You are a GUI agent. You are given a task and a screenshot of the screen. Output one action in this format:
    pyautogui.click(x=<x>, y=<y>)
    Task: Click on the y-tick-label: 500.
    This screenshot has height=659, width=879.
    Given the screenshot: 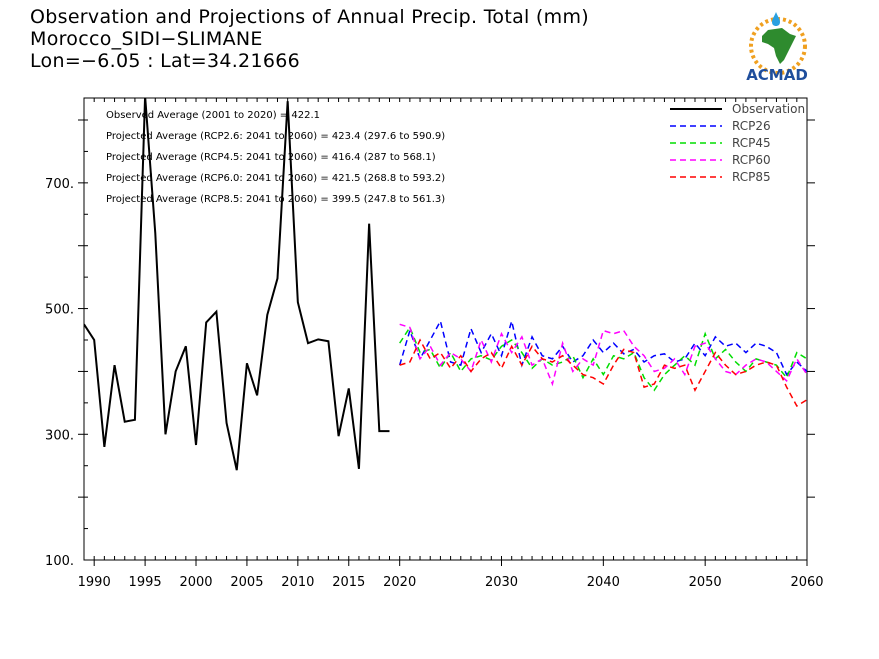 What is the action you would take?
    pyautogui.click(x=59, y=310)
    